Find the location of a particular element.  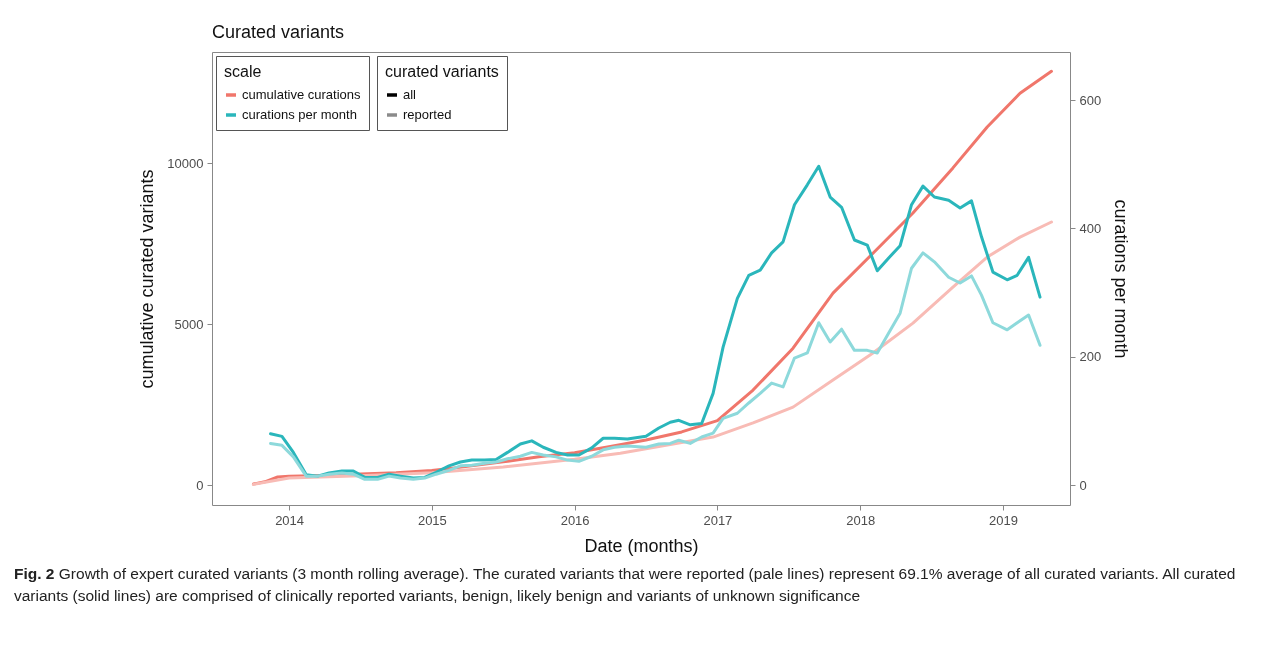

x-tick-label: 2016 is located at coordinates (575, 520).